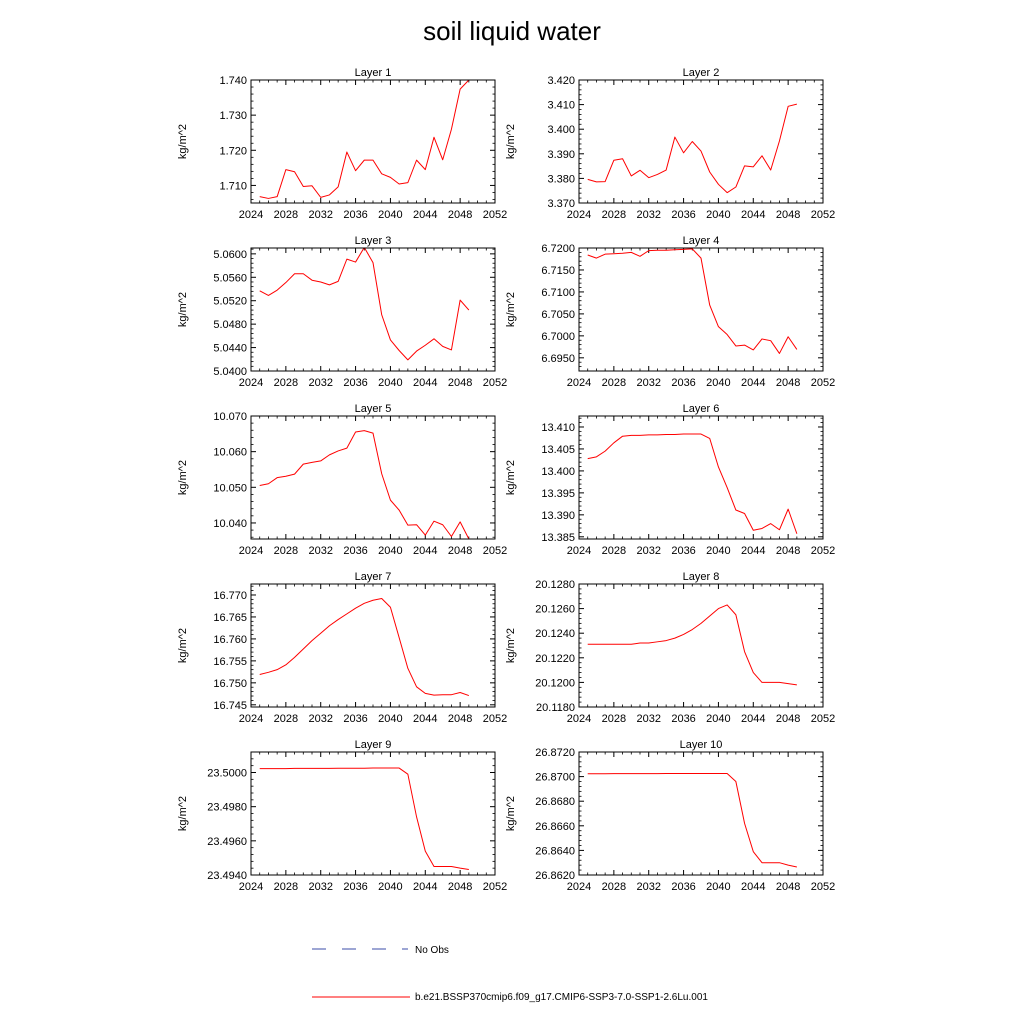 The height and width of the screenshot is (1024, 1024). Describe the element at coordinates (558, 494) in the screenshot. I see `y-tick-label: 13.395` at that location.